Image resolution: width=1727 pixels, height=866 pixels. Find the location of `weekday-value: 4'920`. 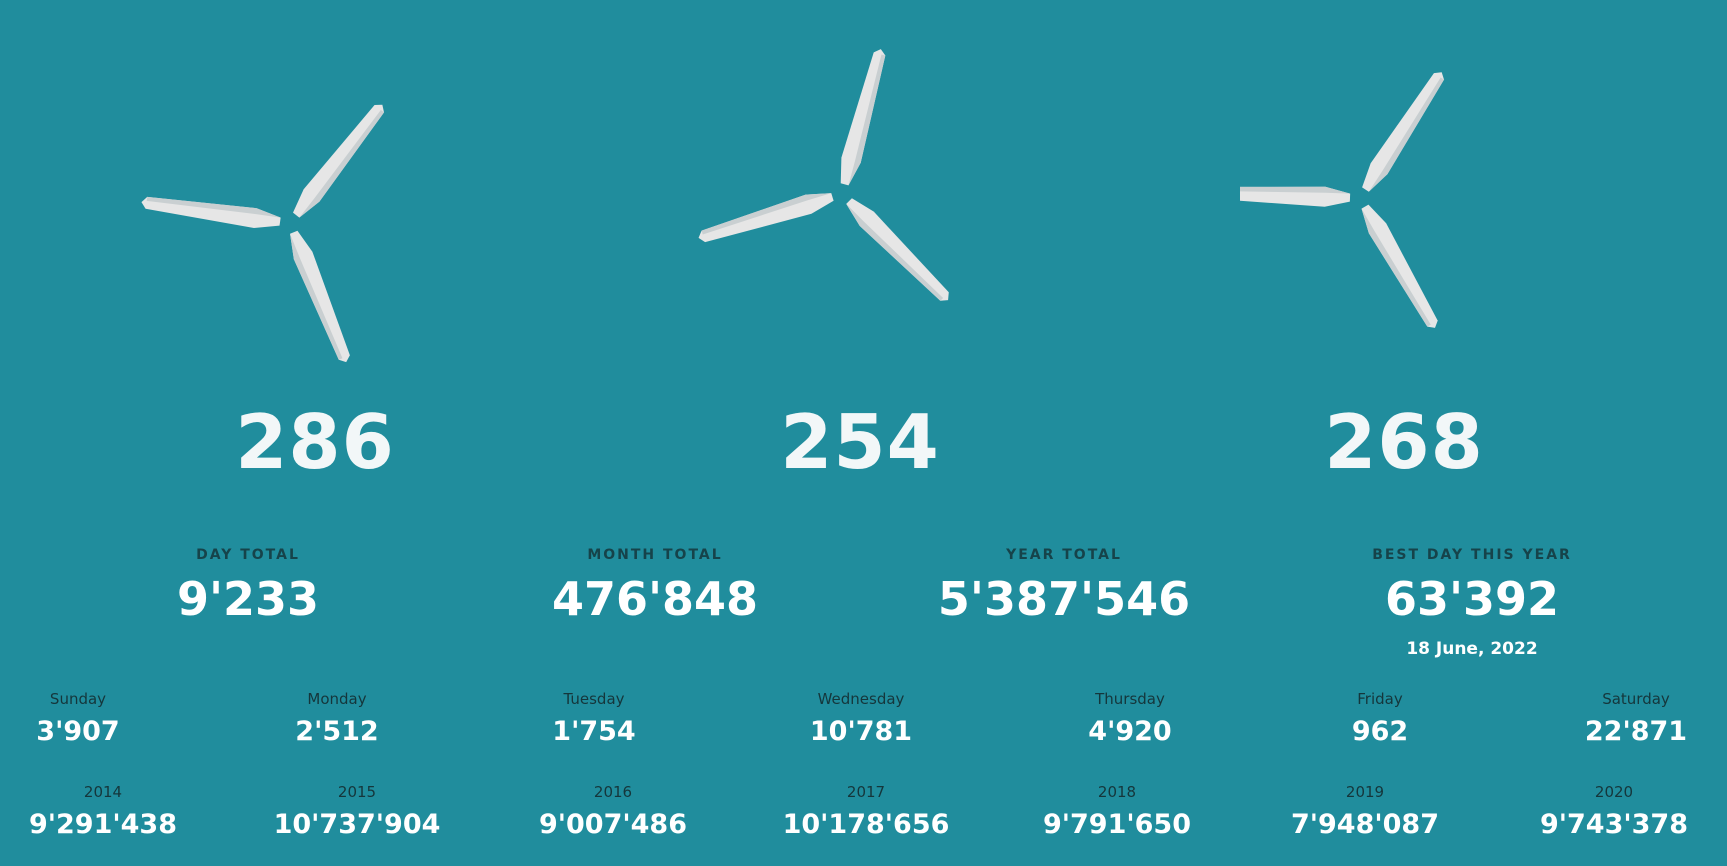

weekday-value: 4'920 is located at coordinates (1130, 731).